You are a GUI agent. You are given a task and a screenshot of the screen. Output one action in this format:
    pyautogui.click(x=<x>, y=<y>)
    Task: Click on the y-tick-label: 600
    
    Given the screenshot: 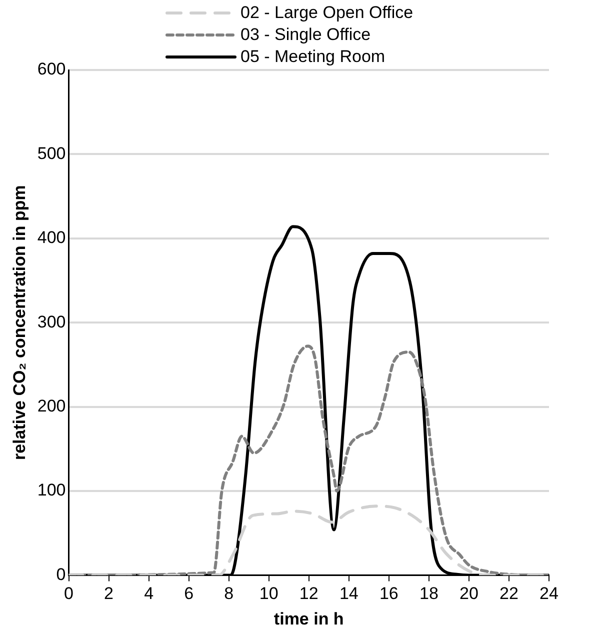 What is the action you would take?
    pyautogui.click(x=51, y=69)
    